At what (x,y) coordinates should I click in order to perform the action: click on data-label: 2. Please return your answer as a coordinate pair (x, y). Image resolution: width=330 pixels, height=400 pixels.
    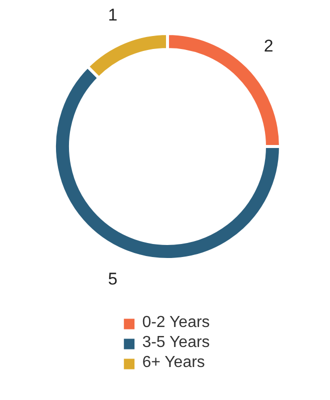
    Looking at the image, I should click on (269, 46).